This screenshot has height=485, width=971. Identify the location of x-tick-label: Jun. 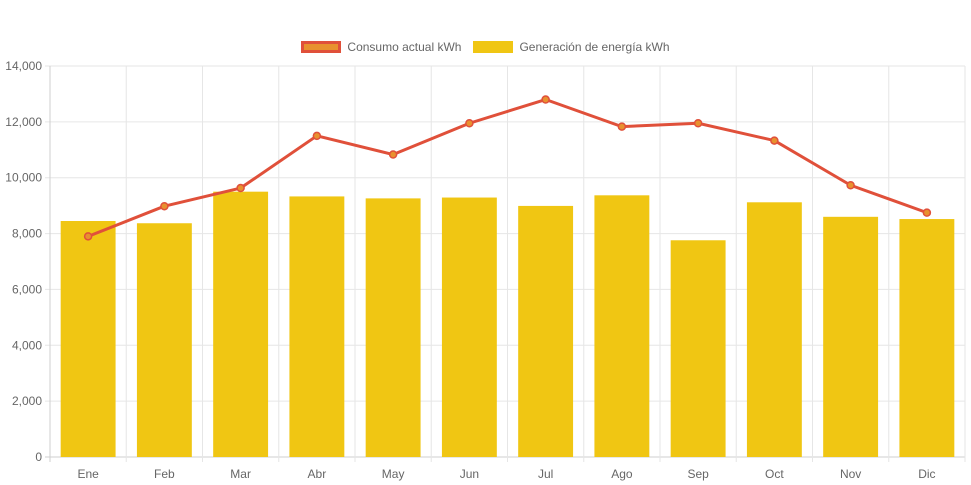
(469, 474).